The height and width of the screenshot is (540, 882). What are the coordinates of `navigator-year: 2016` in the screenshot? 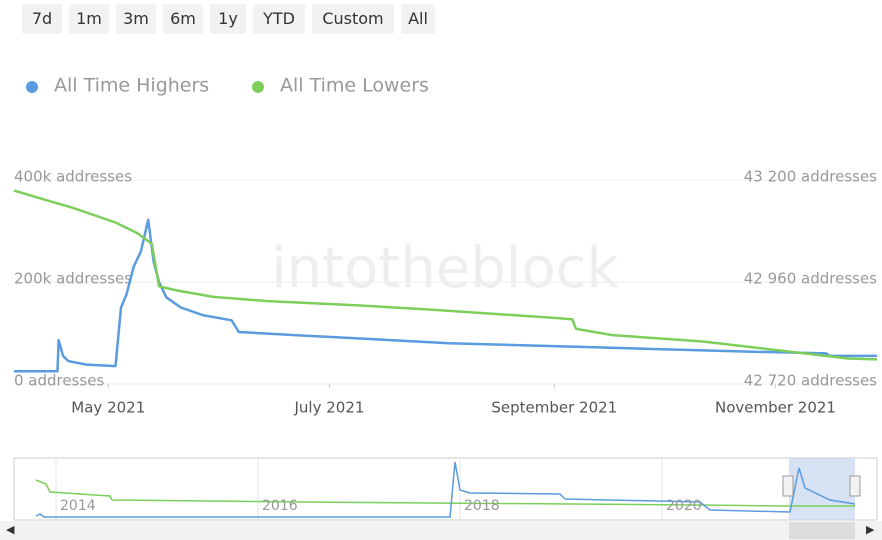 It's located at (280, 506).